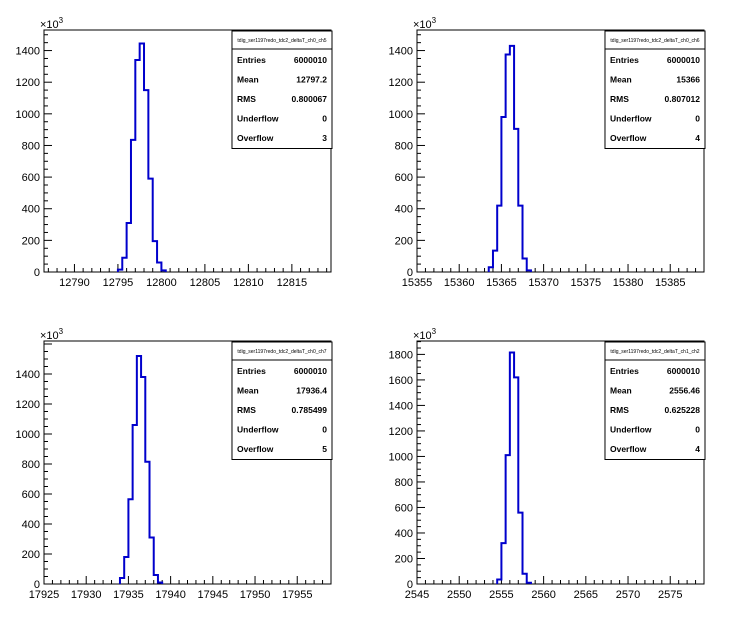  I want to click on x-tick-label: 15365, so click(501, 283).